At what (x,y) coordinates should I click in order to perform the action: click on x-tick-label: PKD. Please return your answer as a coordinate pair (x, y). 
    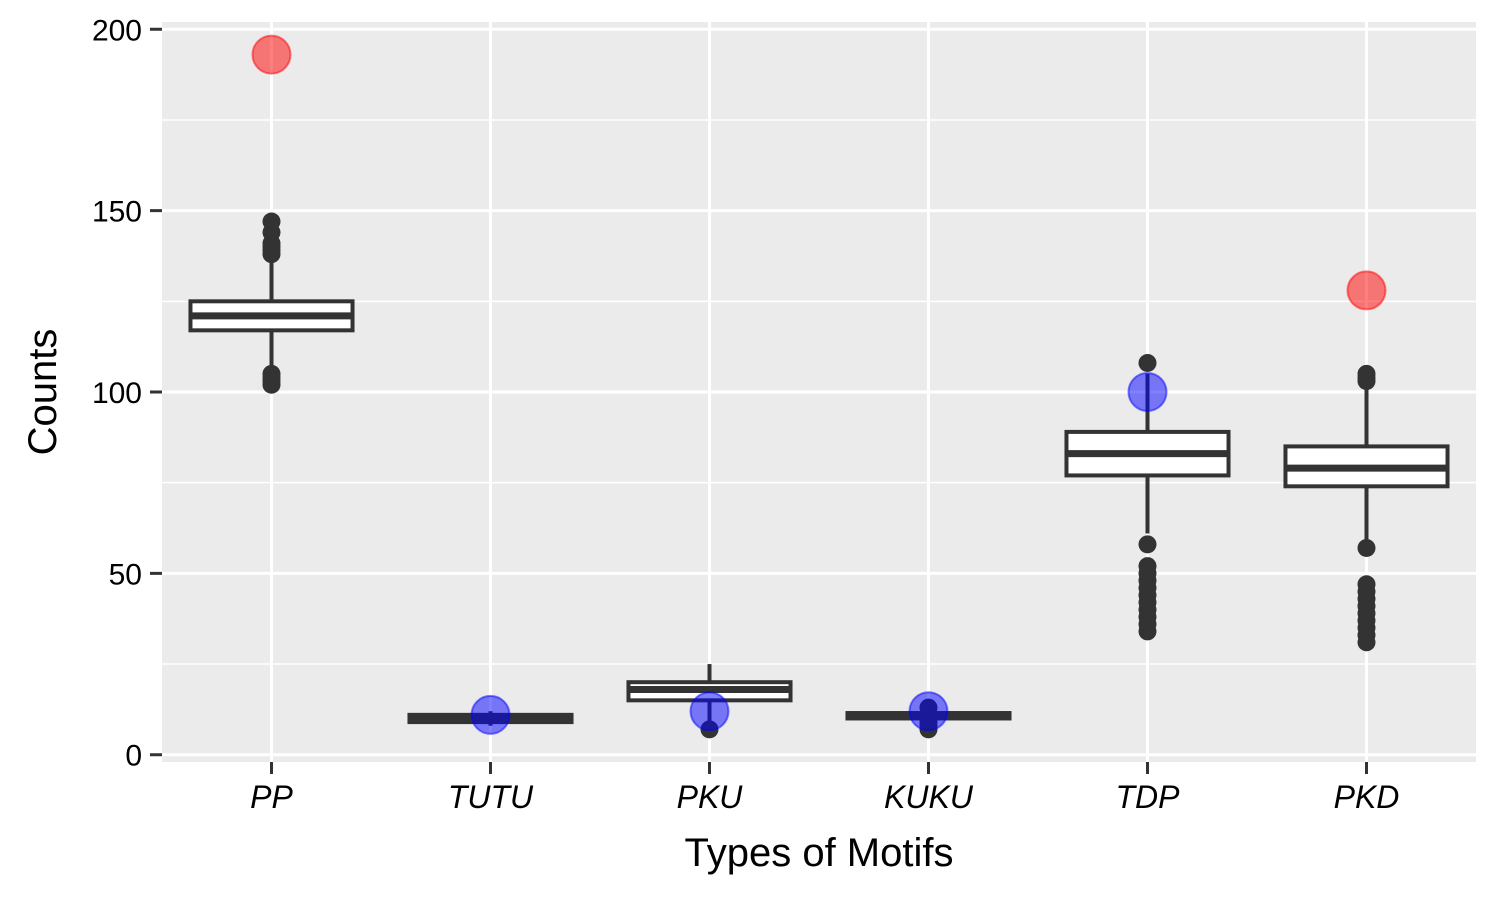
    Looking at the image, I should click on (1367, 797).